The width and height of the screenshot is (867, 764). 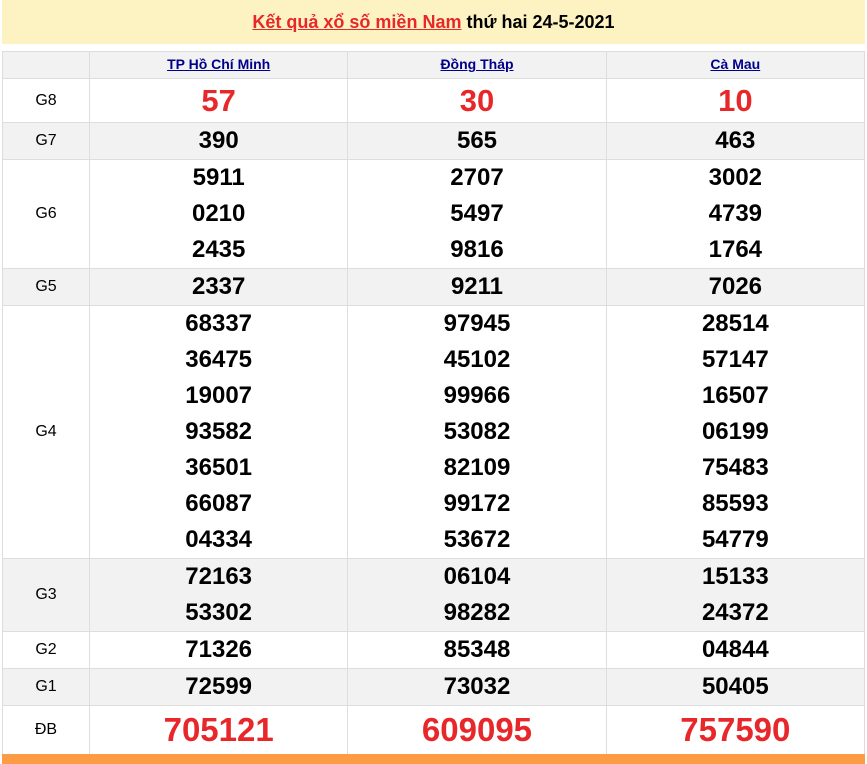 What do you see at coordinates (219, 576) in the screenshot?
I see `prize-number: 72163` at bounding box center [219, 576].